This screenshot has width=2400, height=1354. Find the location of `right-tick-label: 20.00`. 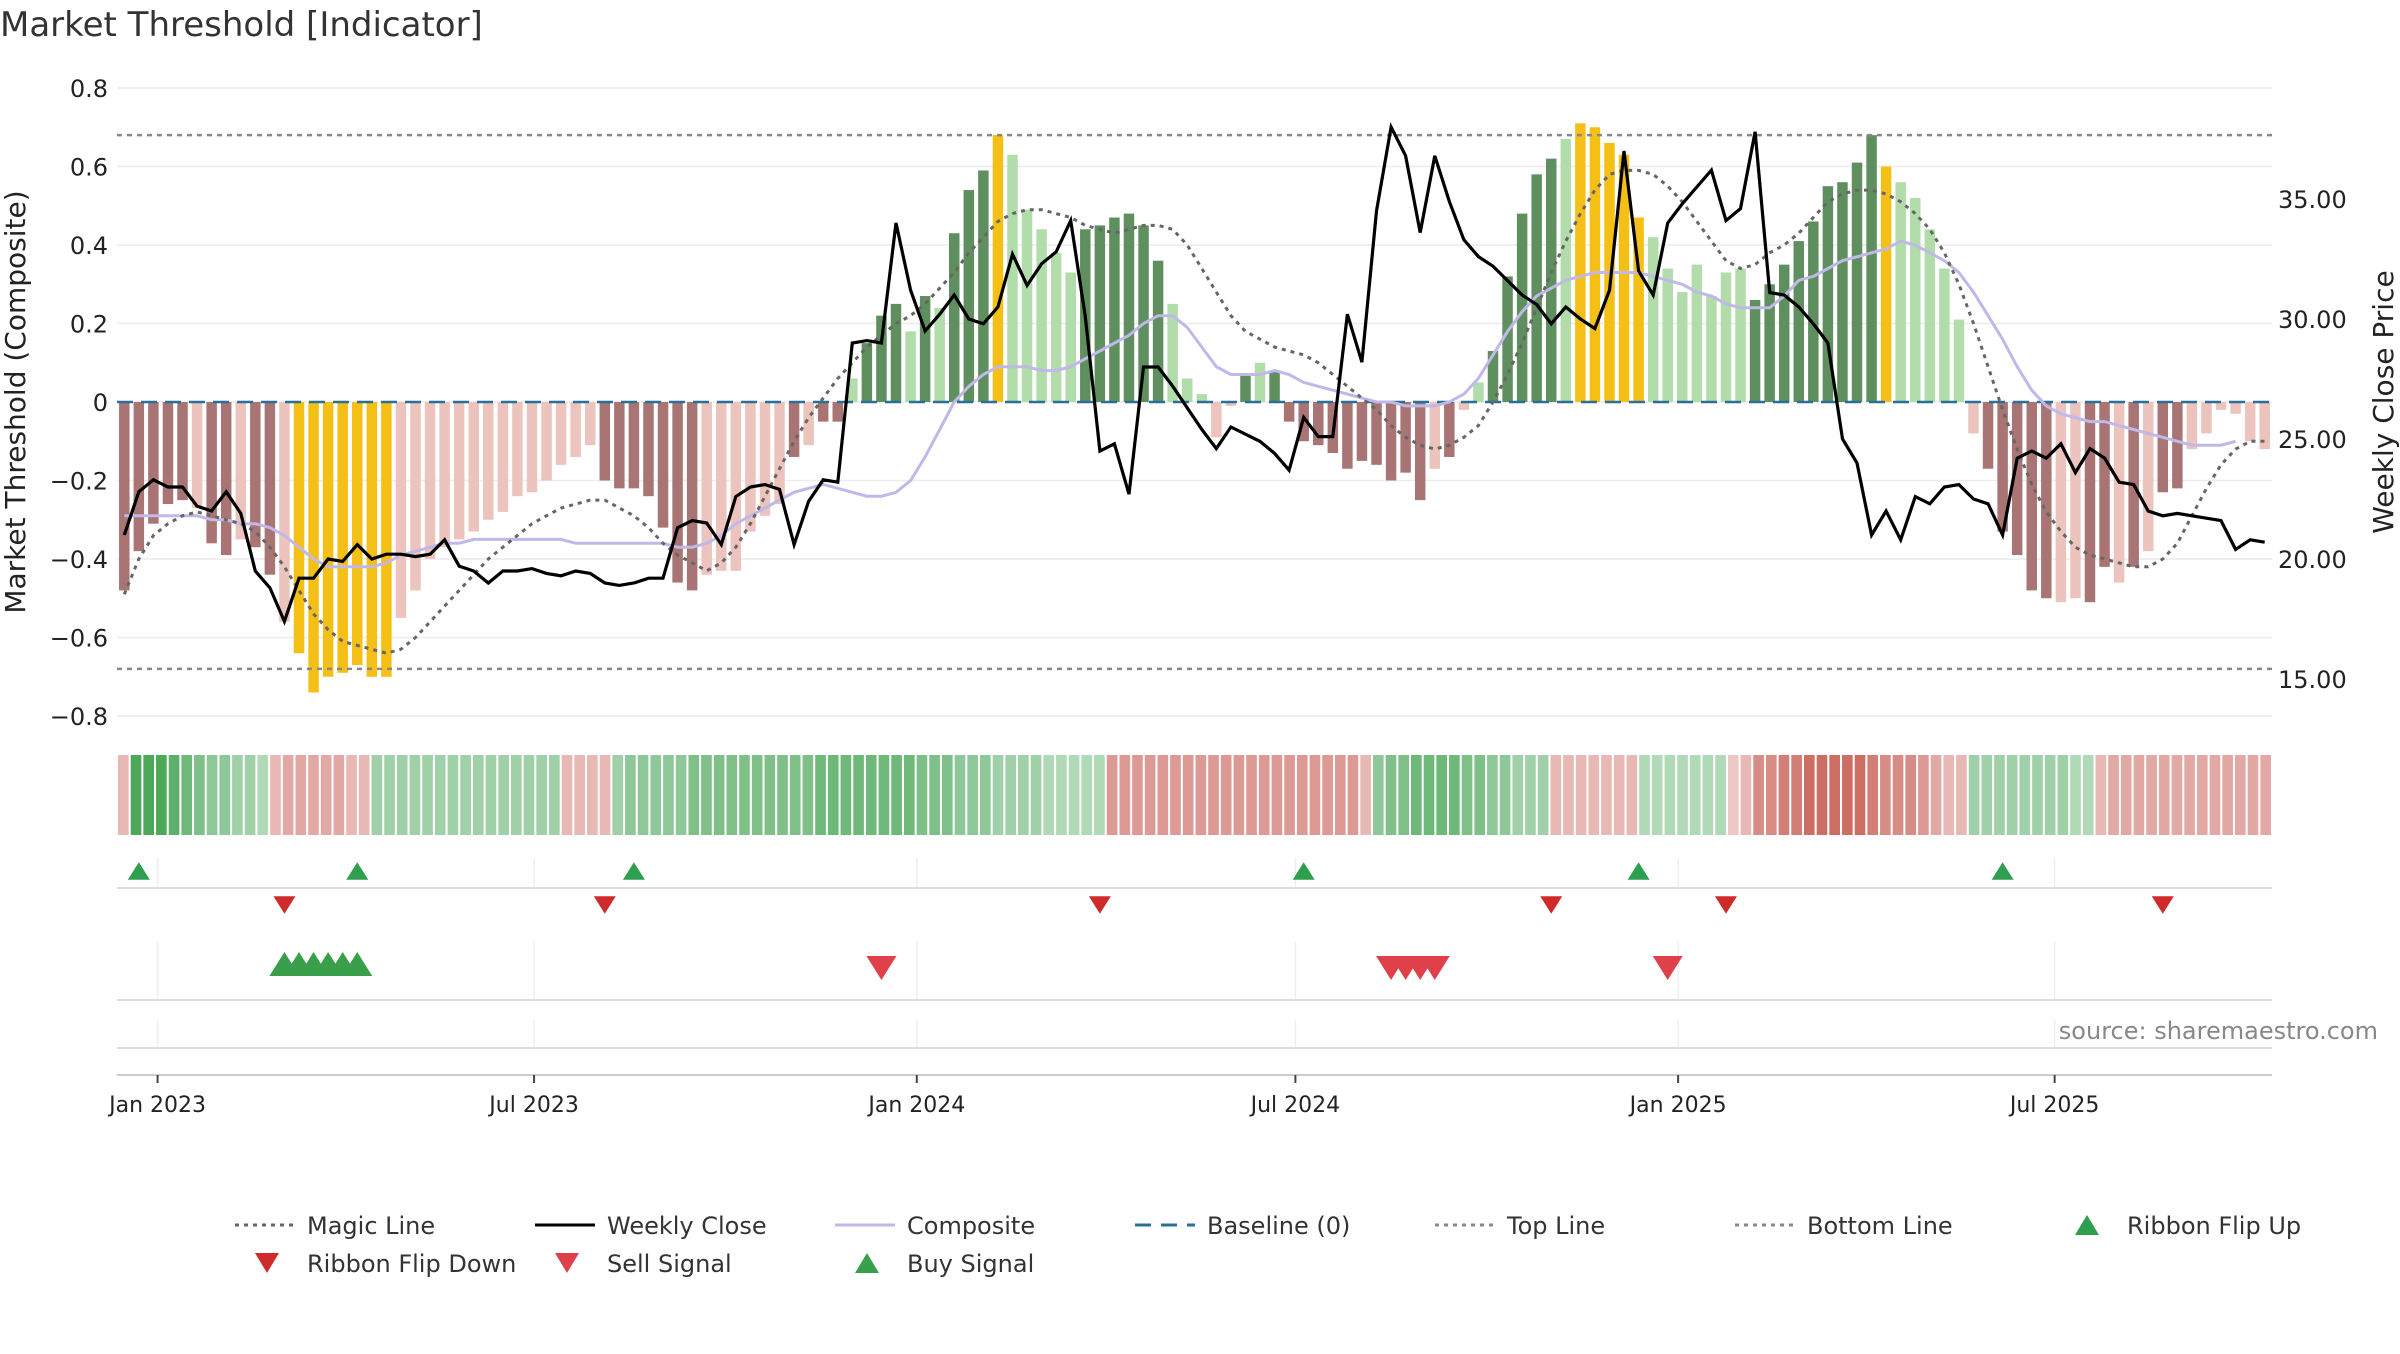

right-tick-label: 20.00 is located at coordinates (2312, 560).